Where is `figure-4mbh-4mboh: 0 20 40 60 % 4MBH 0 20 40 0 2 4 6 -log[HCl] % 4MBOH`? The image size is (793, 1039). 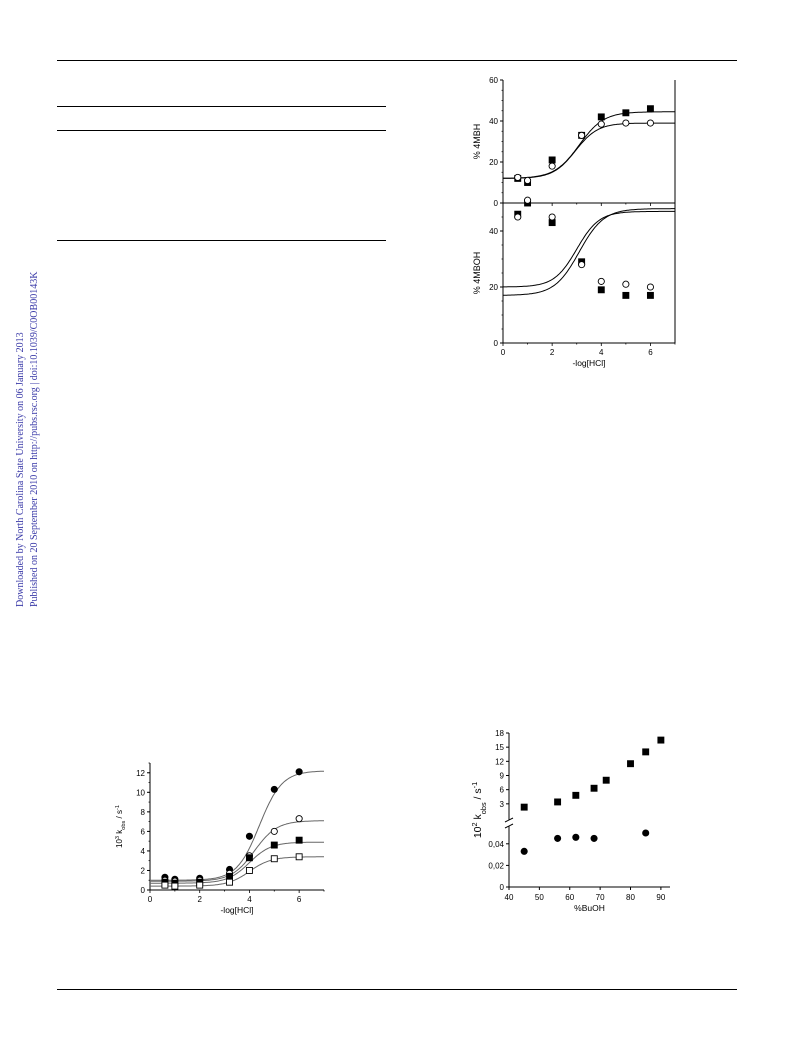 figure-4mbh-4mboh: 0 20 40 60 % 4MBH 0 20 40 0 2 4 6 -log[HCl] % 4MBOH is located at coordinates (574, 222).